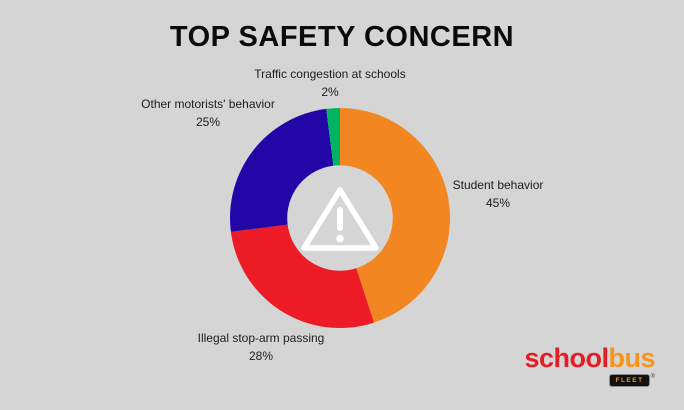 This screenshot has height=410, width=684. Describe the element at coordinates (498, 203) in the screenshot. I see `slice-pct-text: 45%` at that location.